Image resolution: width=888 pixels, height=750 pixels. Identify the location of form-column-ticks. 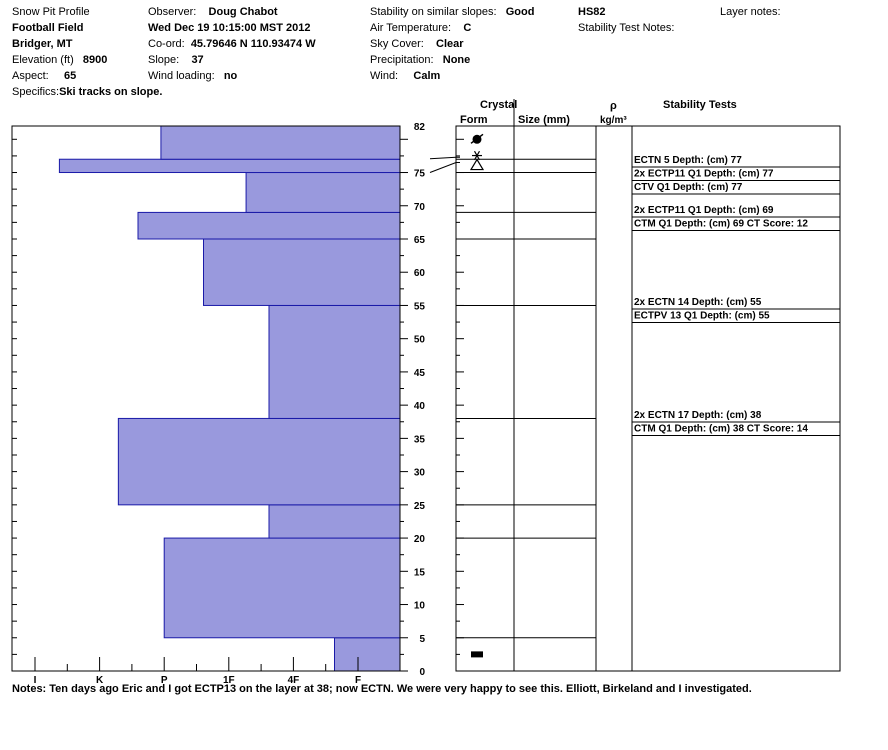
(460, 405).